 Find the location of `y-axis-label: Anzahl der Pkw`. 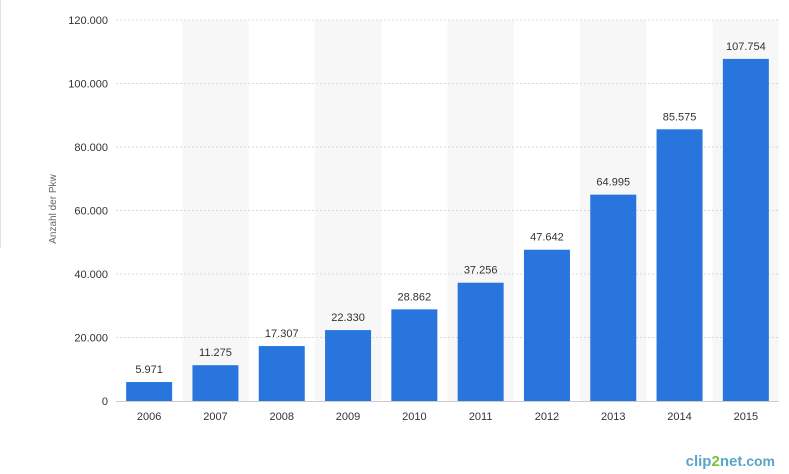

y-axis-label: Anzahl der Pkw is located at coordinates (53, 208).